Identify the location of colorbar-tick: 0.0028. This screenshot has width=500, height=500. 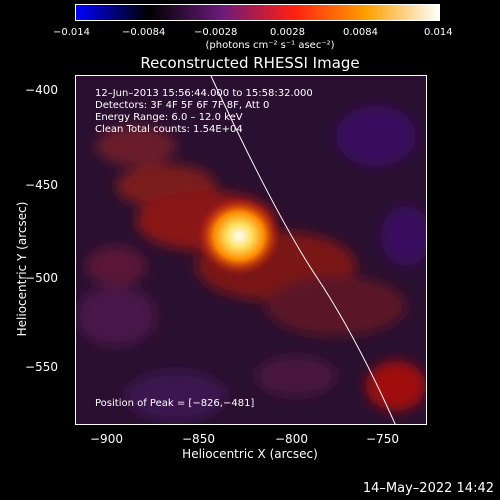
(287, 32).